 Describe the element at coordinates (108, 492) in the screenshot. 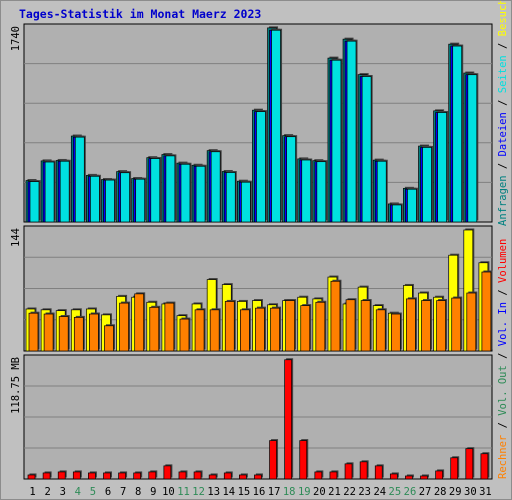

I see `x-tick-label-day-6: 6` at that location.